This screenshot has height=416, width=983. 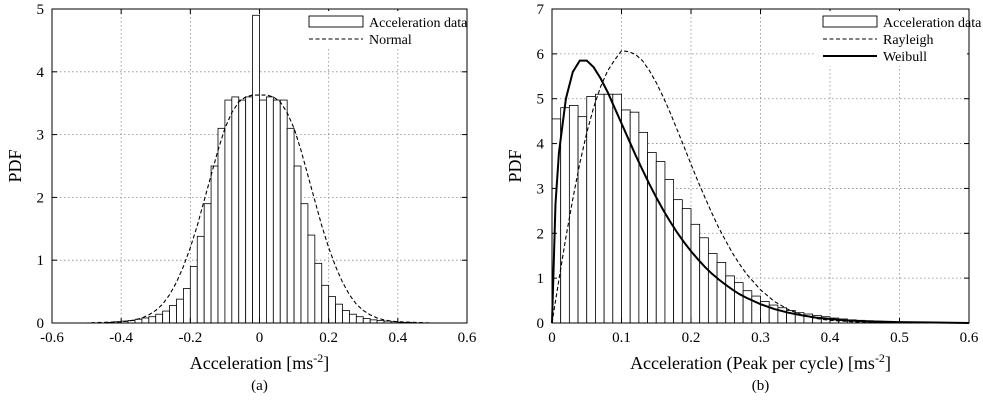 What do you see at coordinates (621, 338) in the screenshot?
I see `x-tick-label: 0.1` at bounding box center [621, 338].